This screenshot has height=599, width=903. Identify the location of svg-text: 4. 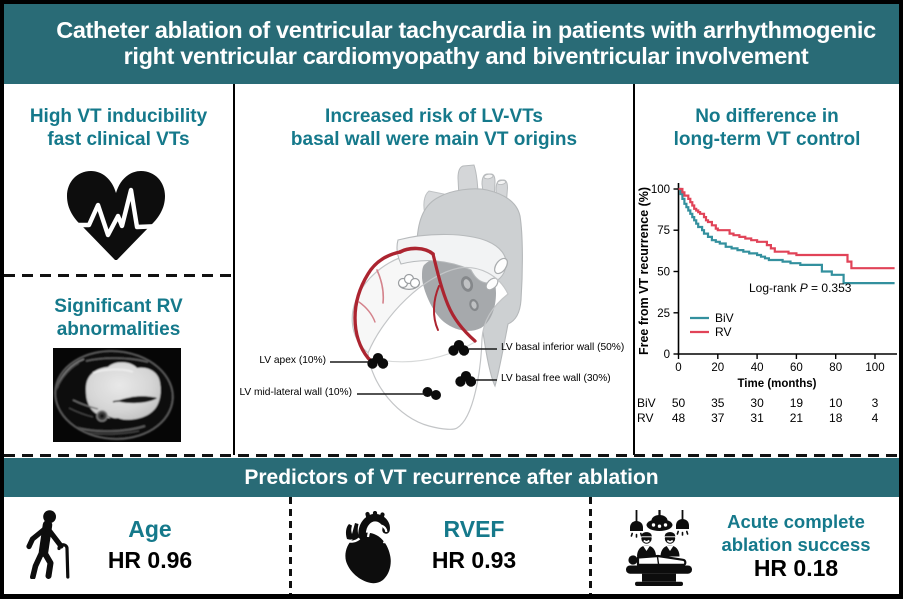
(875, 418).